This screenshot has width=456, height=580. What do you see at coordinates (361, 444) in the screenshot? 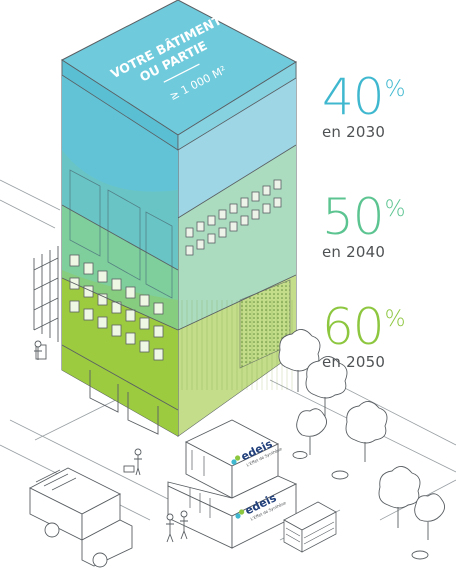
I see `trees` at bounding box center [361, 444].